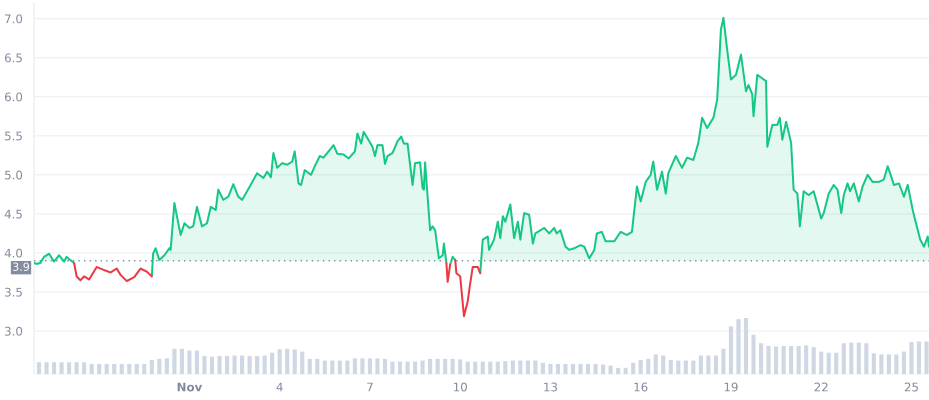  What do you see at coordinates (821, 387) in the screenshot?
I see `x-tick-label: 22` at bounding box center [821, 387].